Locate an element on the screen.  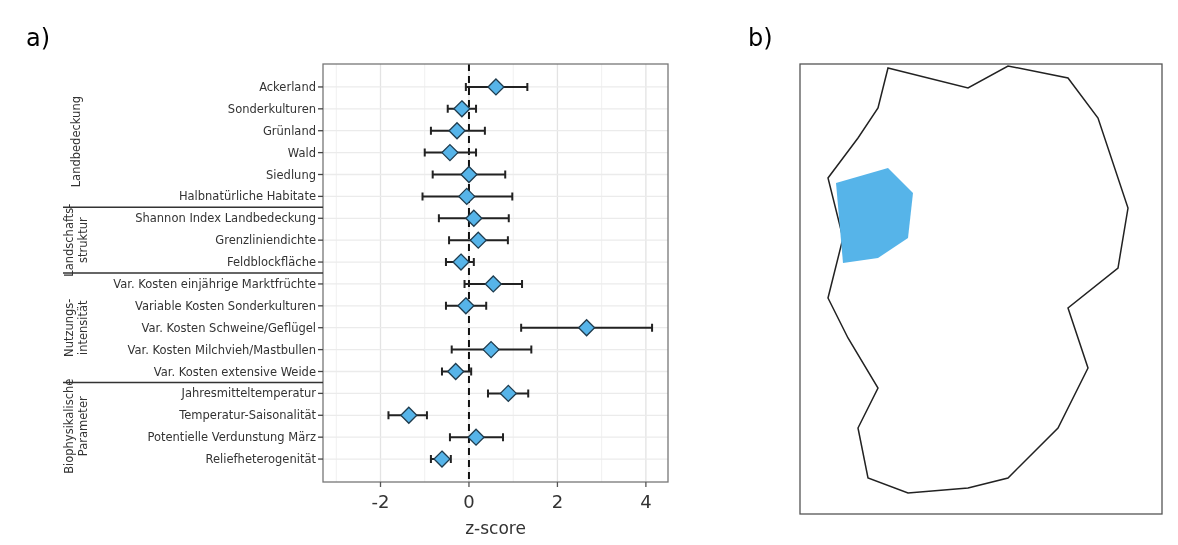
y-tick-label: Halbnatürliche Habitate is located at coordinates (247, 196).